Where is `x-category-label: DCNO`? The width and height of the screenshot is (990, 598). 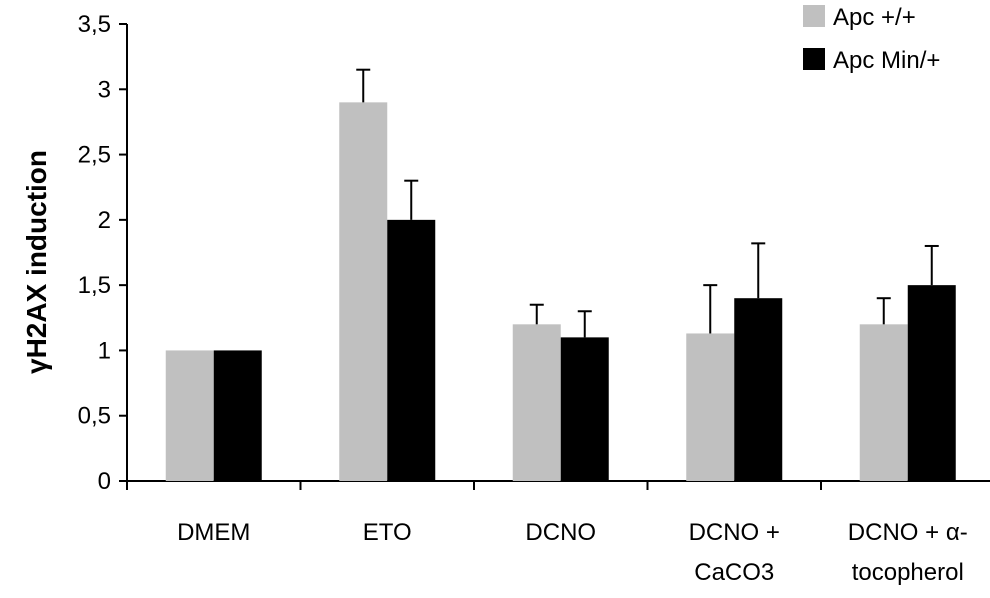
x-category-label: DCNO is located at coordinates (560, 532).